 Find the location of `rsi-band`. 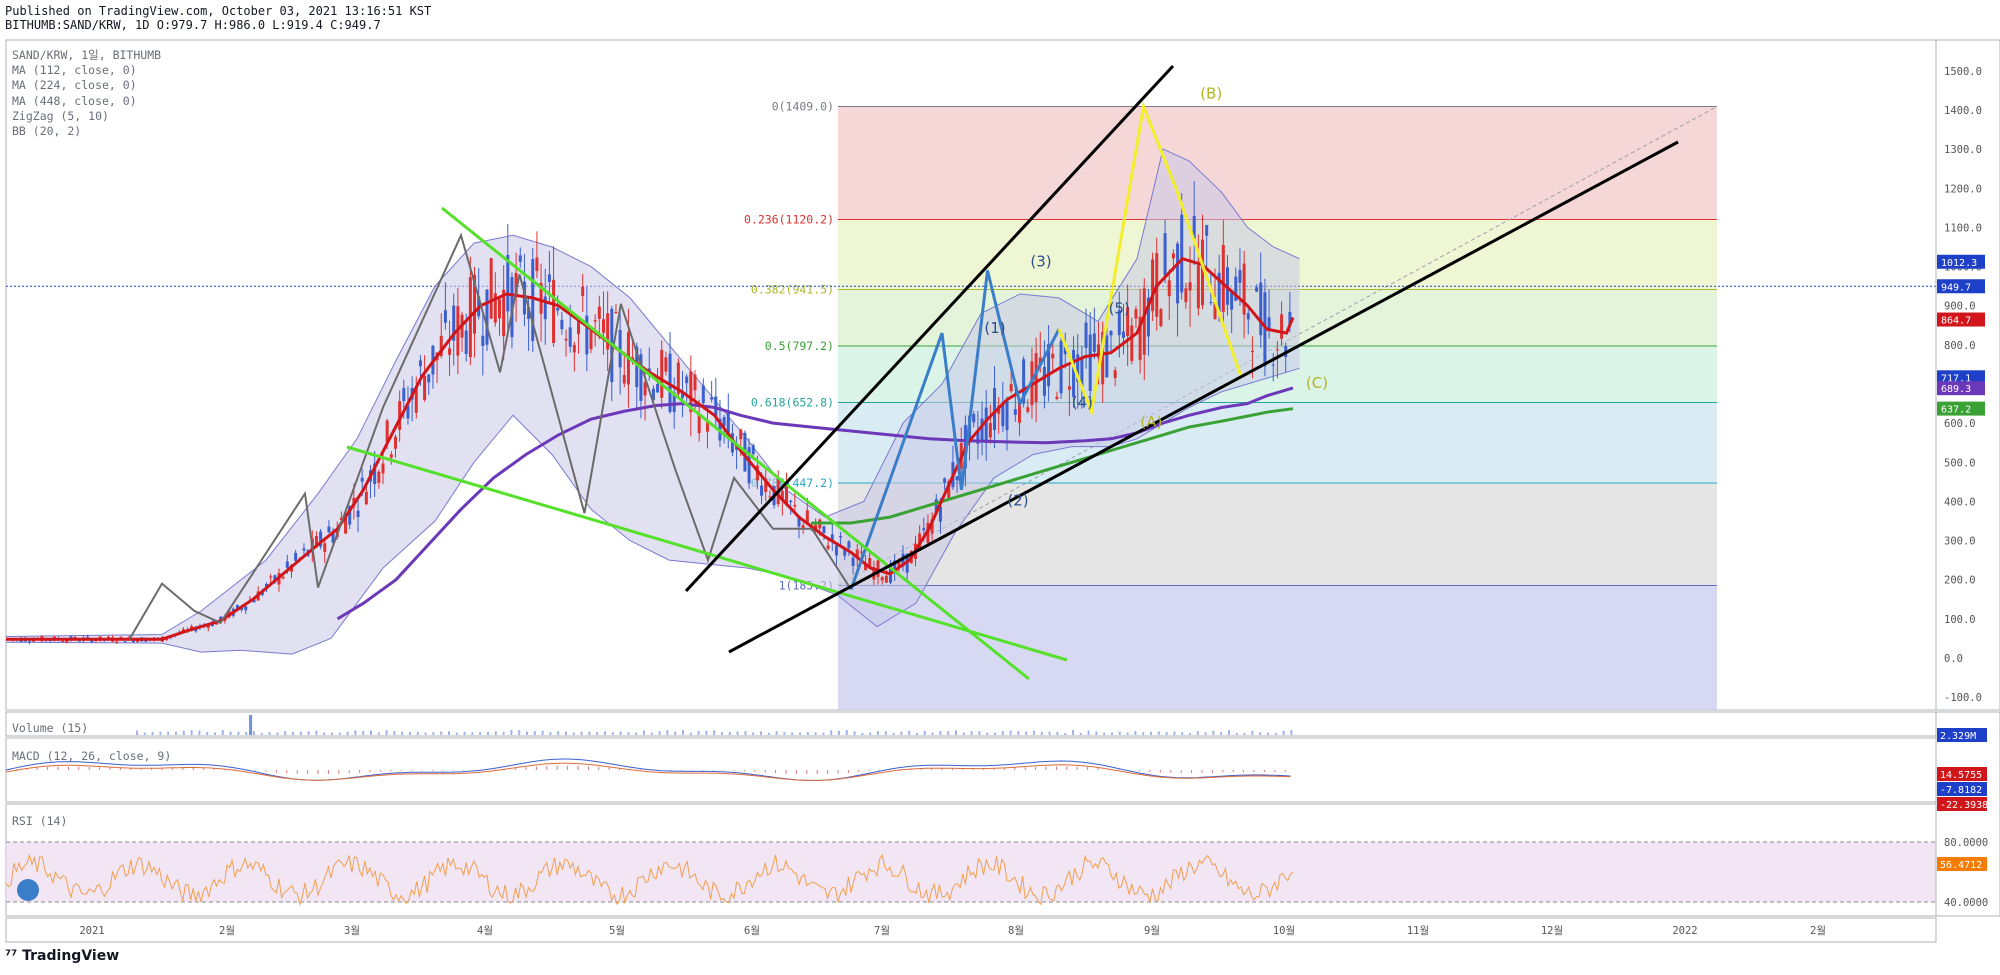

rsi-band is located at coordinates (971, 872).